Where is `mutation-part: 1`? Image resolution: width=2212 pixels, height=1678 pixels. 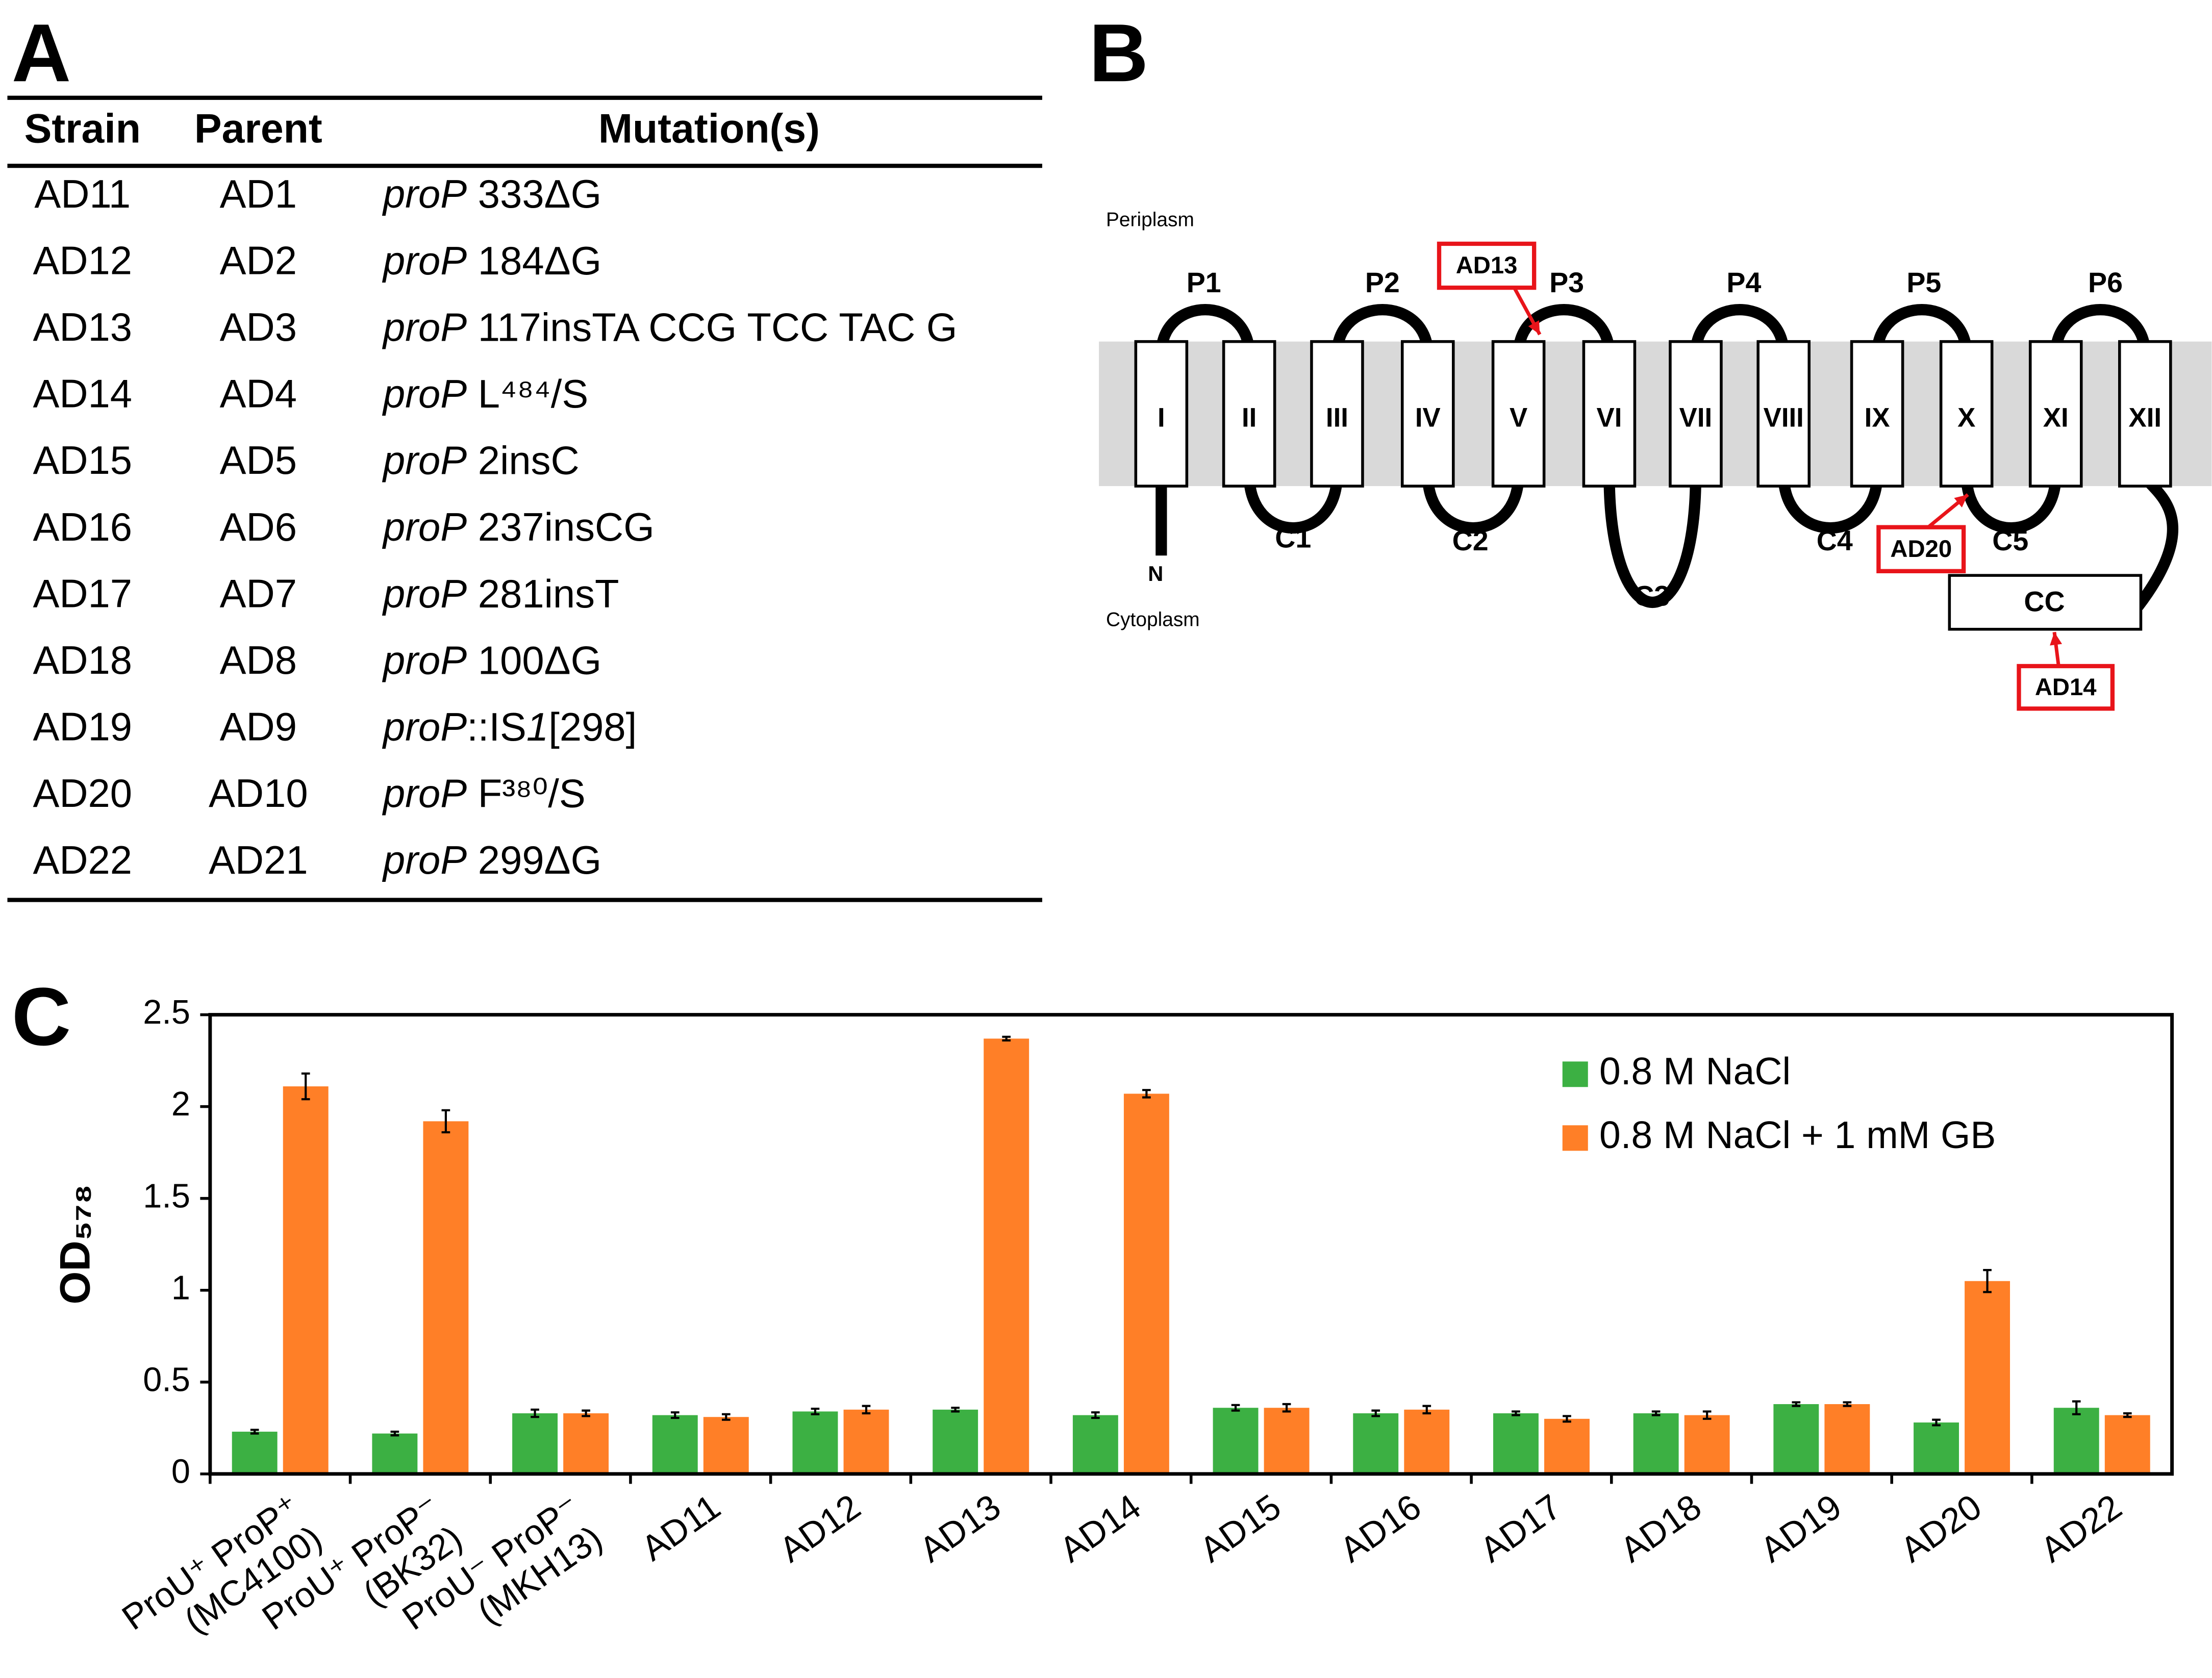 mutation-part: 1 is located at coordinates (537, 727).